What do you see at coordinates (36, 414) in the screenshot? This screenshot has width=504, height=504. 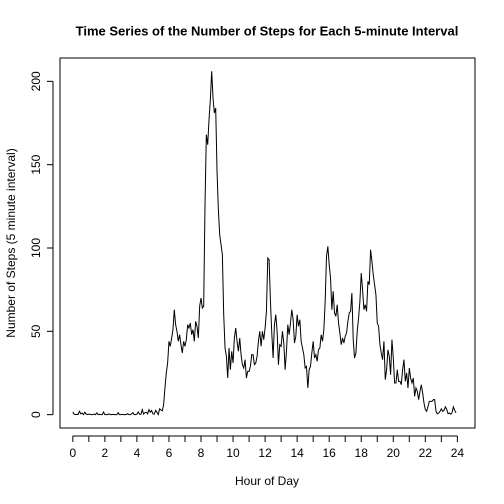 I see `y-tick-label: 0` at bounding box center [36, 414].